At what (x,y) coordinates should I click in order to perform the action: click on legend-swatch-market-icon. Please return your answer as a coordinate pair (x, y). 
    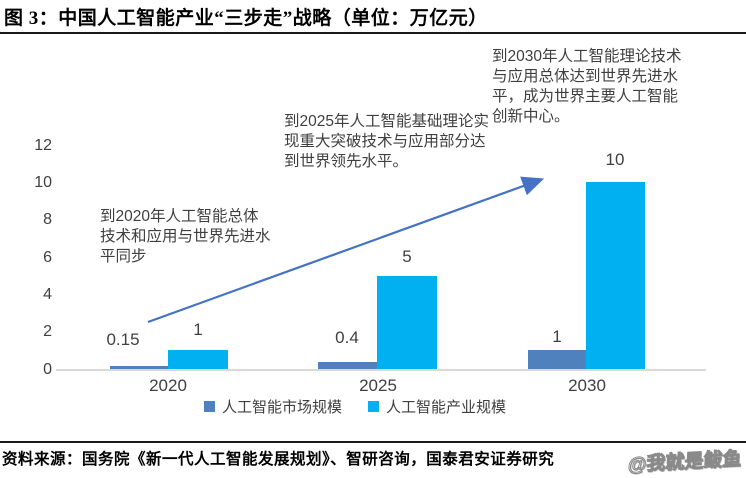
    Looking at the image, I should click on (209, 406).